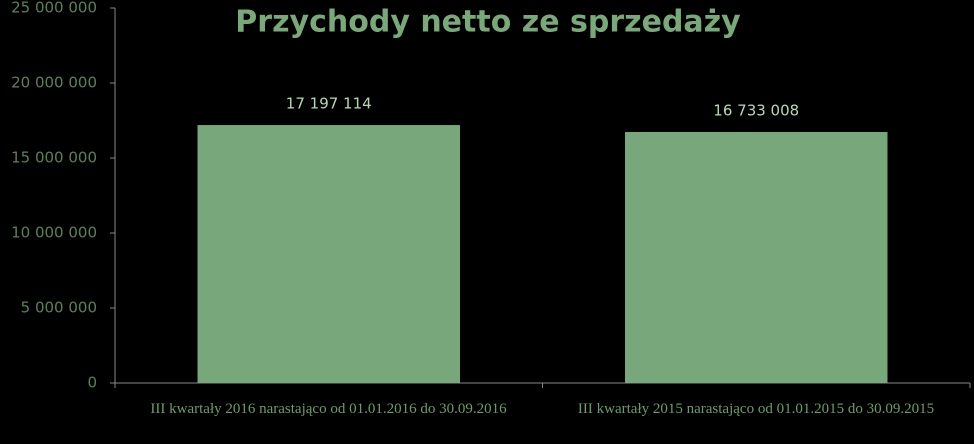 Image resolution: width=974 pixels, height=444 pixels. Describe the element at coordinates (54, 158) in the screenshot. I see `y-tick-label: 15 000 000` at that location.